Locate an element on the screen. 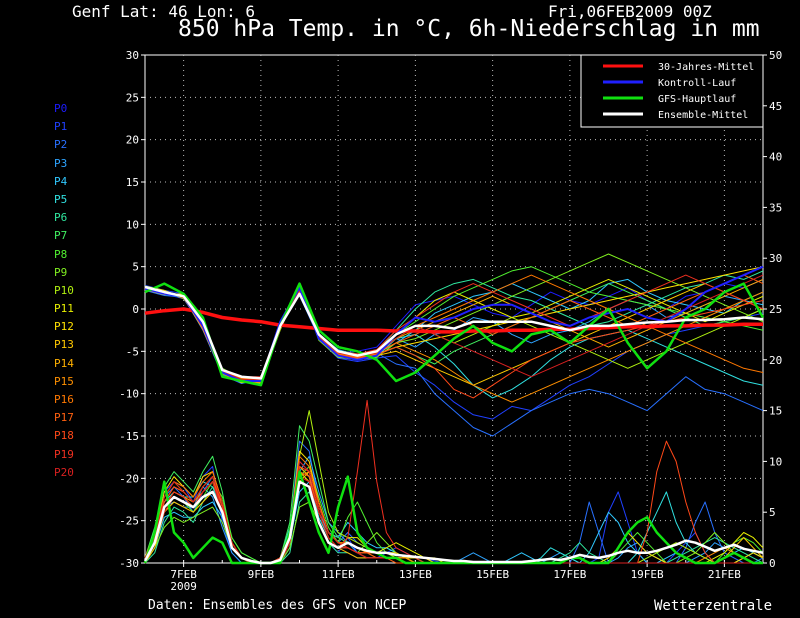 The height and width of the screenshot is (618, 800). y-right-tick-label: 5 is located at coordinates (772, 512).